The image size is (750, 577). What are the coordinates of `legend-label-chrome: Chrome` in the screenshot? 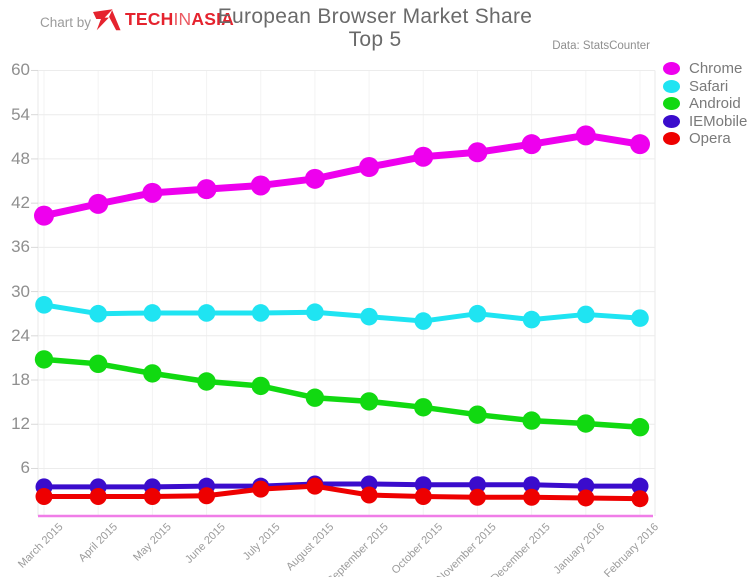 It's located at (716, 69).